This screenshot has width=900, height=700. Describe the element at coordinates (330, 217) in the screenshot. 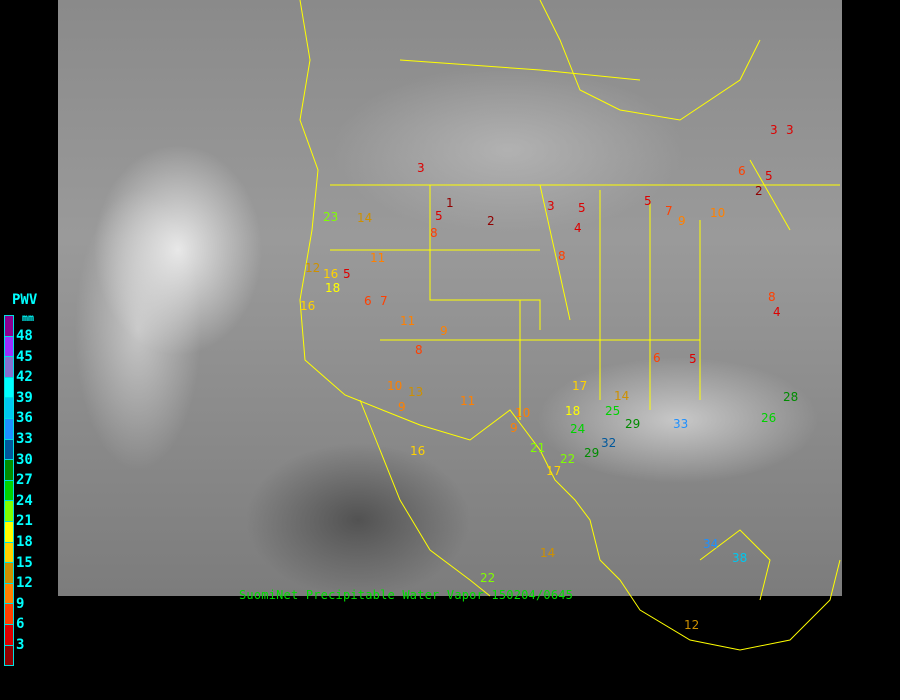

I see `station-value: 23` at that location.